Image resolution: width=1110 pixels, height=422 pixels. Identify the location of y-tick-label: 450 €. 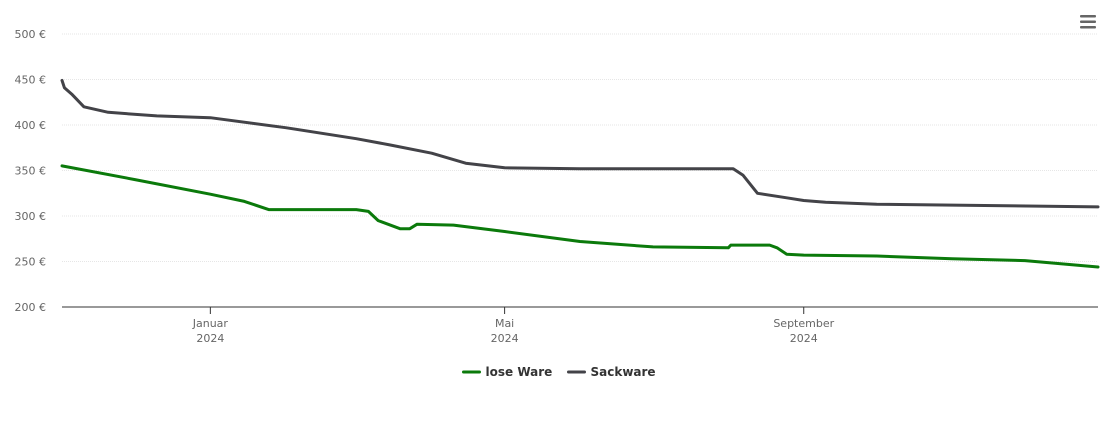
(31, 80).